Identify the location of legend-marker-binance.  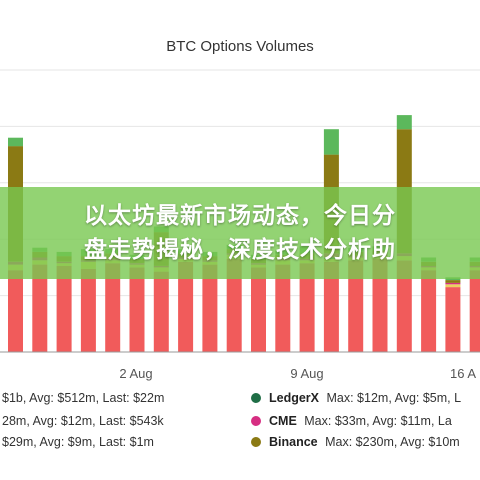
(256, 442).